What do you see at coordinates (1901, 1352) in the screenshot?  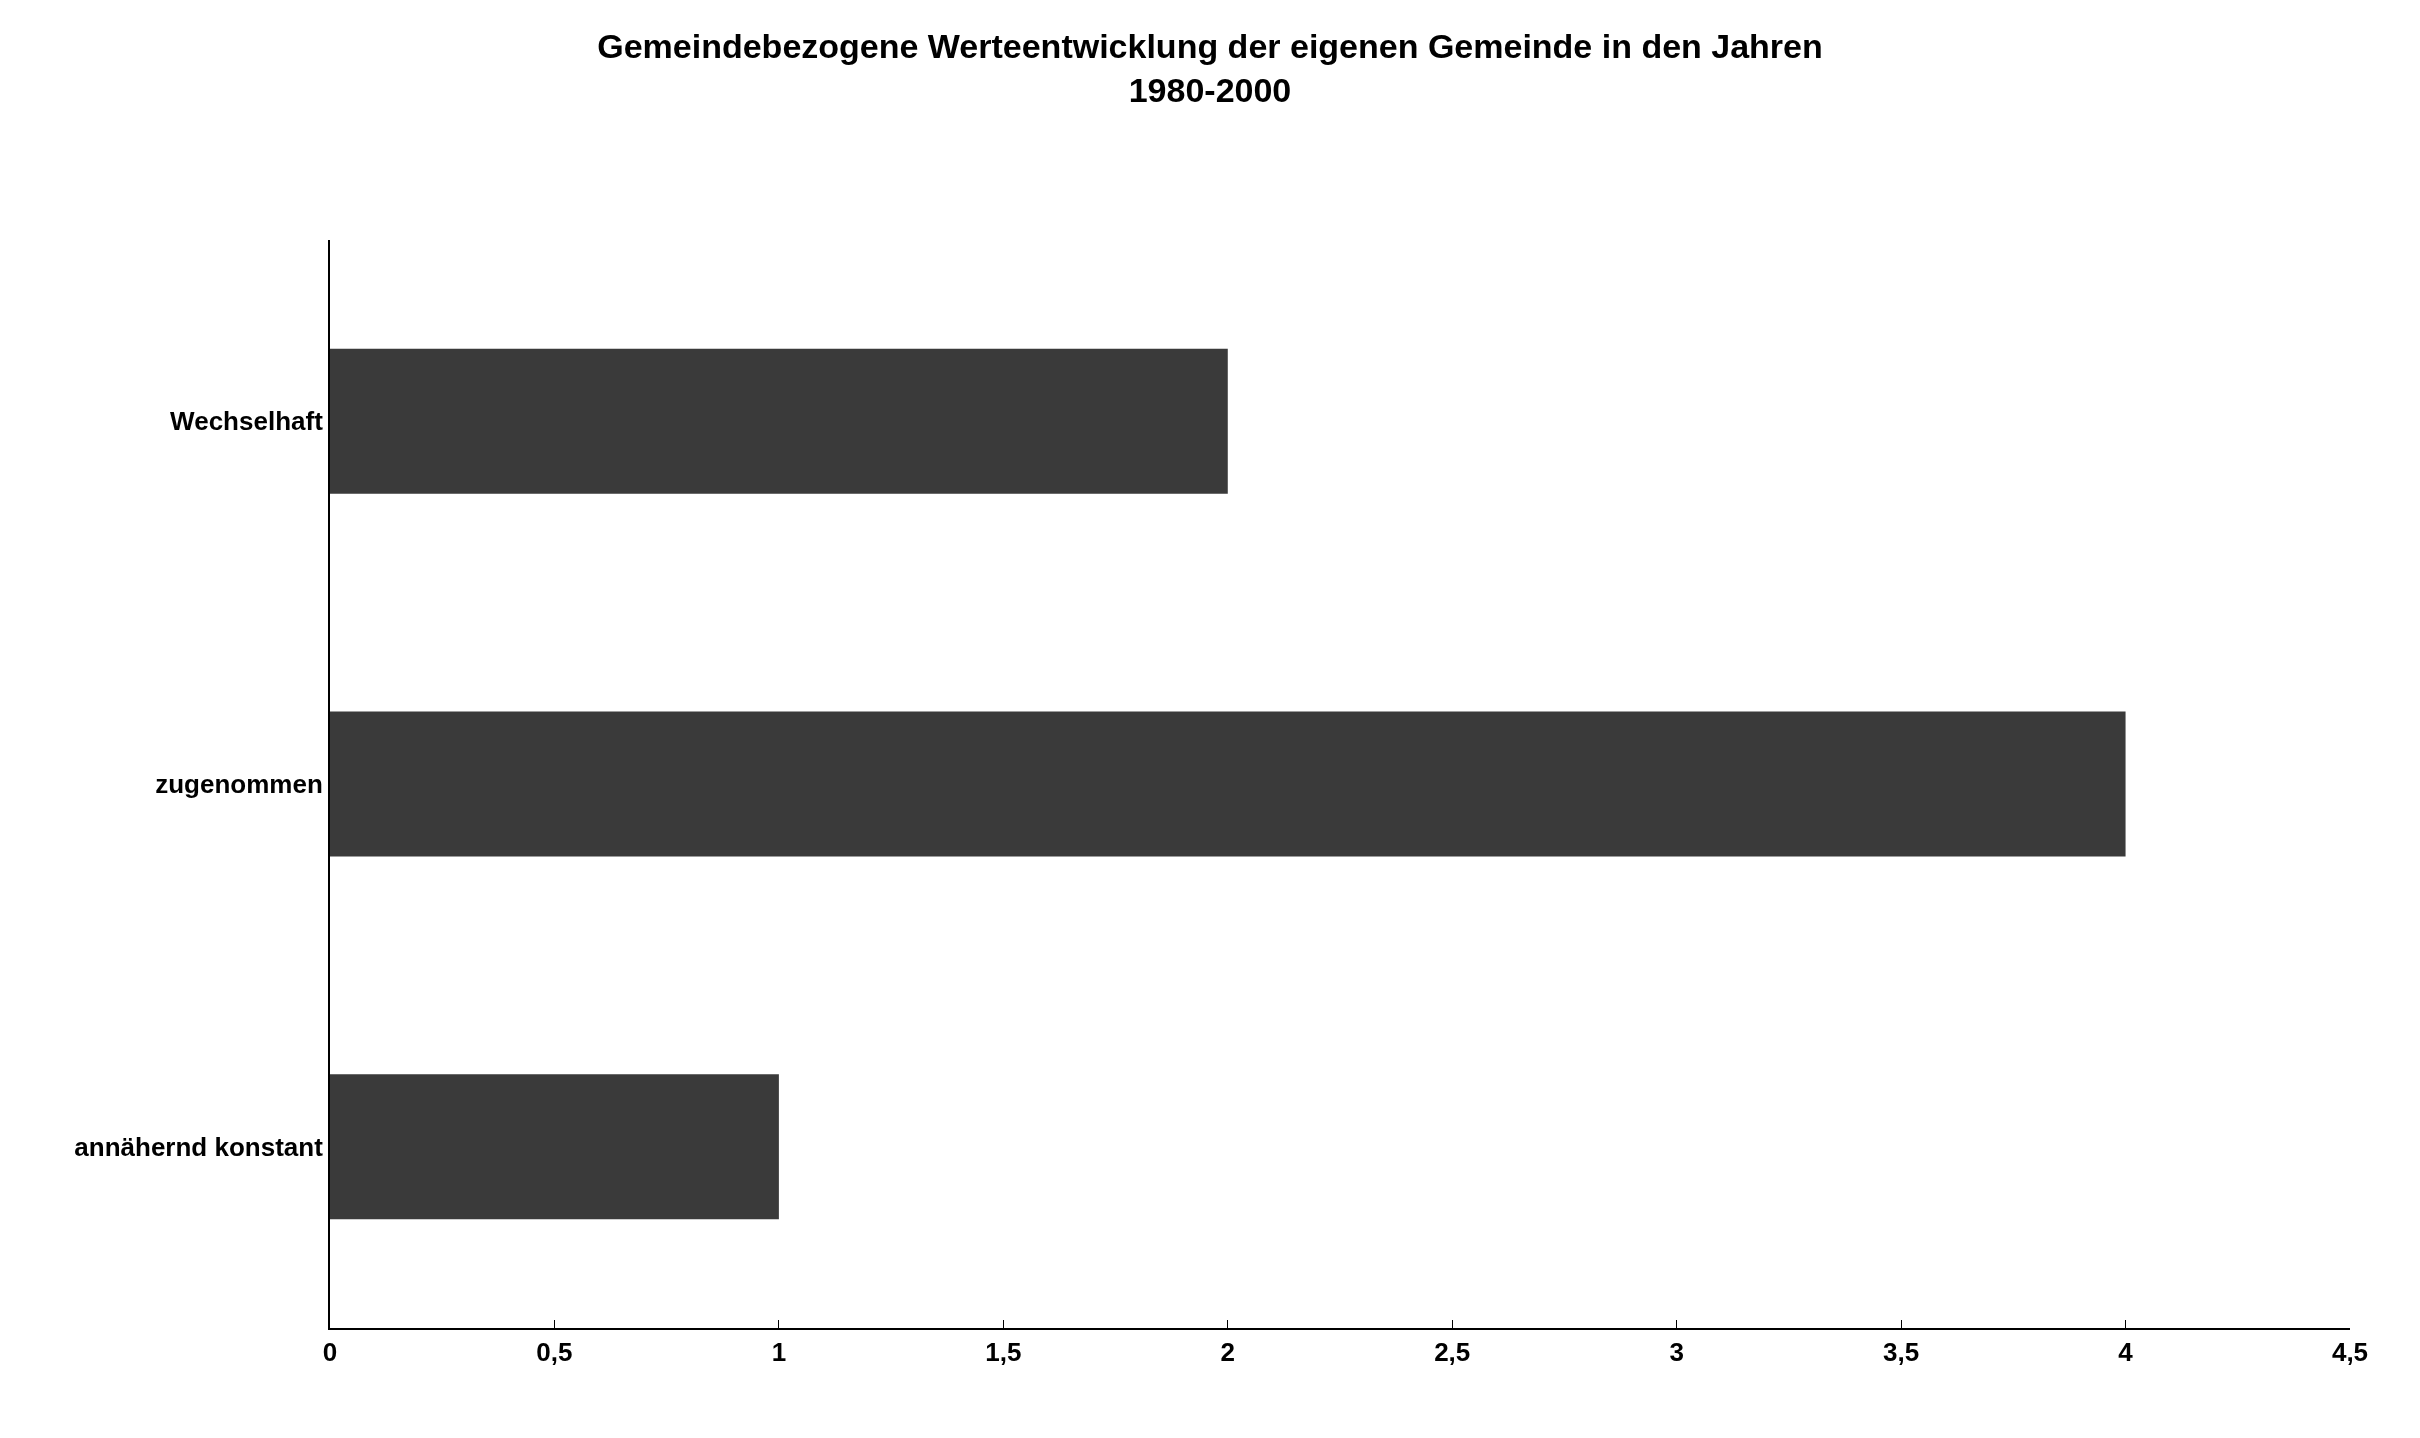 I see `x-tick-label: 3,5` at bounding box center [1901, 1352].